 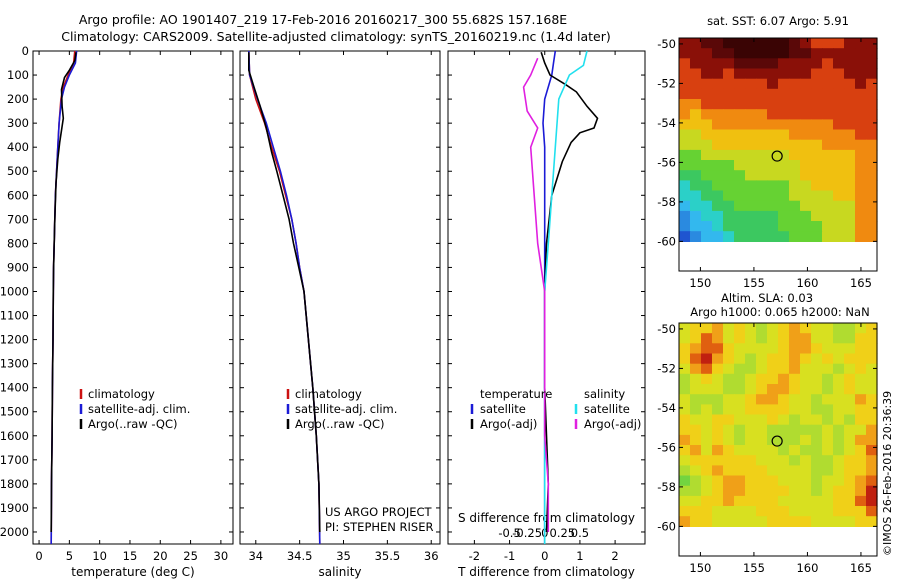 What do you see at coordinates (778, 21) in the screenshot?
I see `sst-map-title: sat. SST: 6.07 Argo: 5.91` at bounding box center [778, 21].